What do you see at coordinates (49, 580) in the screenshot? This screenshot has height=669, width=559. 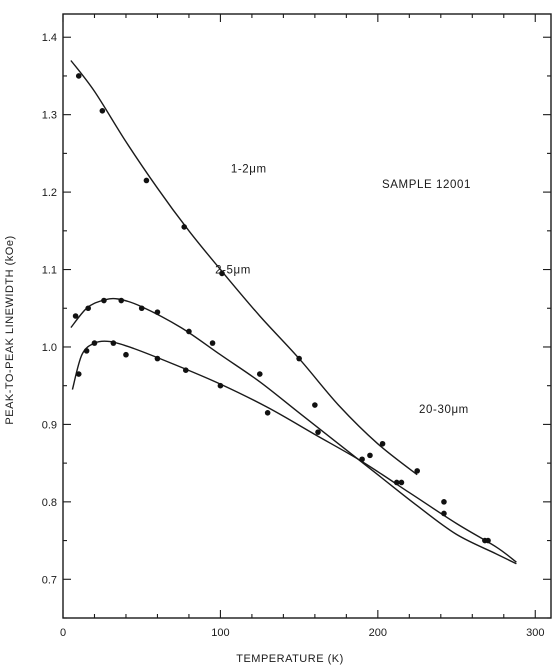 I see `y-tick-label: 0.7` at bounding box center [49, 580].